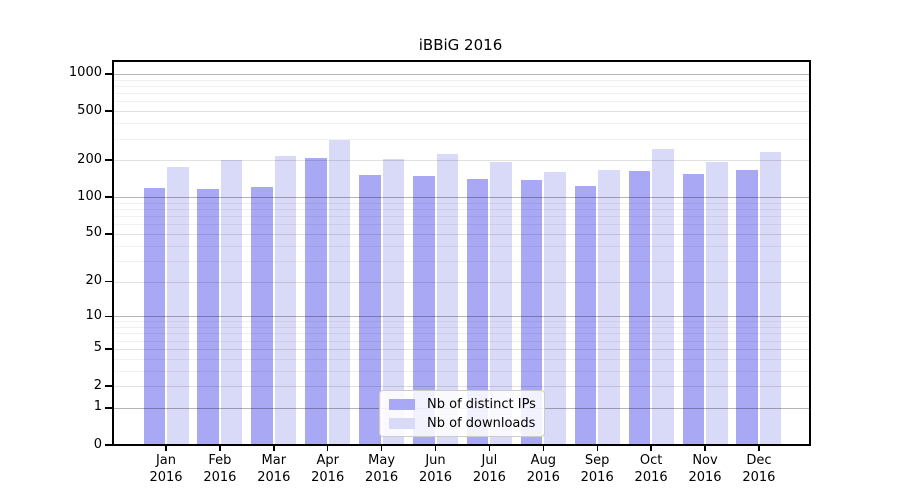 The image size is (900, 500). Describe the element at coordinates (462, 413) in the screenshot. I see `legend: Nb of distinct IPs Nb of downloads` at that location.